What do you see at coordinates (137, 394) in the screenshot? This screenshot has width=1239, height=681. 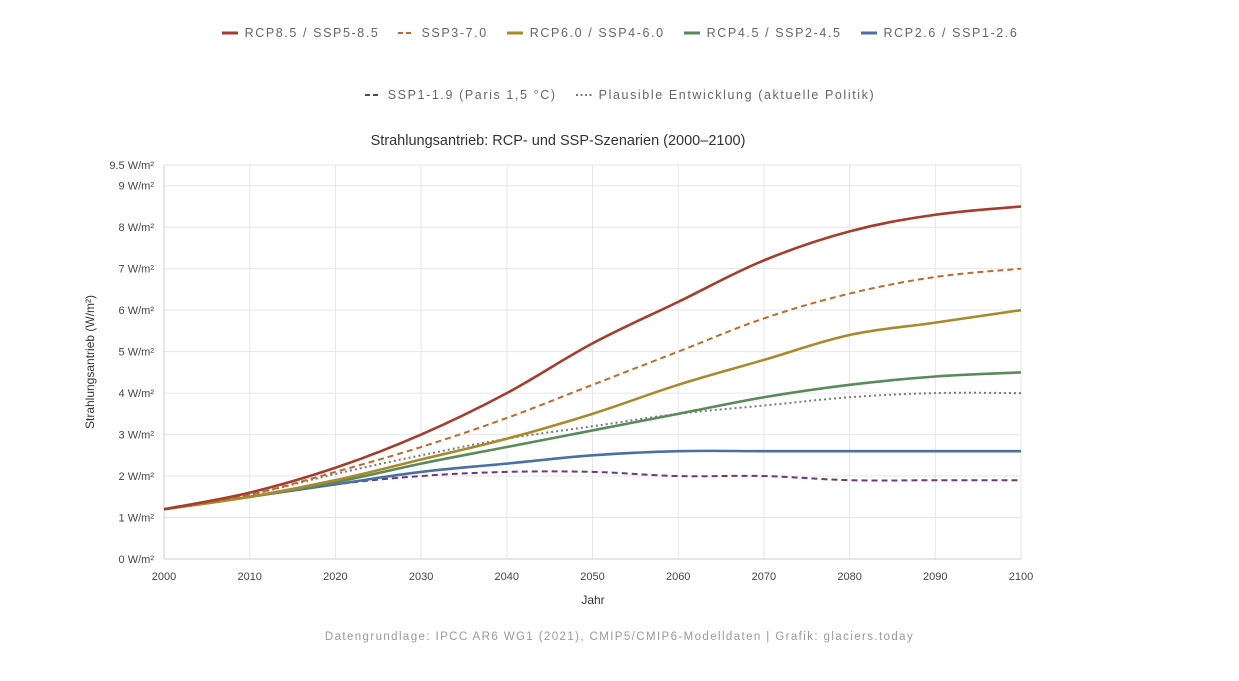 I see `y-tick-label: 4 W/m²` at bounding box center [137, 394].